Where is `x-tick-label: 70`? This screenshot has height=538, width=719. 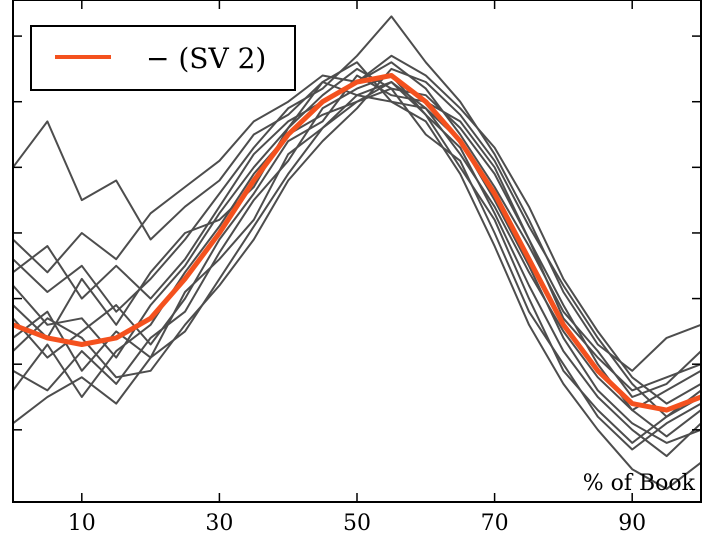
x-tick-label: 70 is located at coordinates (495, 523).